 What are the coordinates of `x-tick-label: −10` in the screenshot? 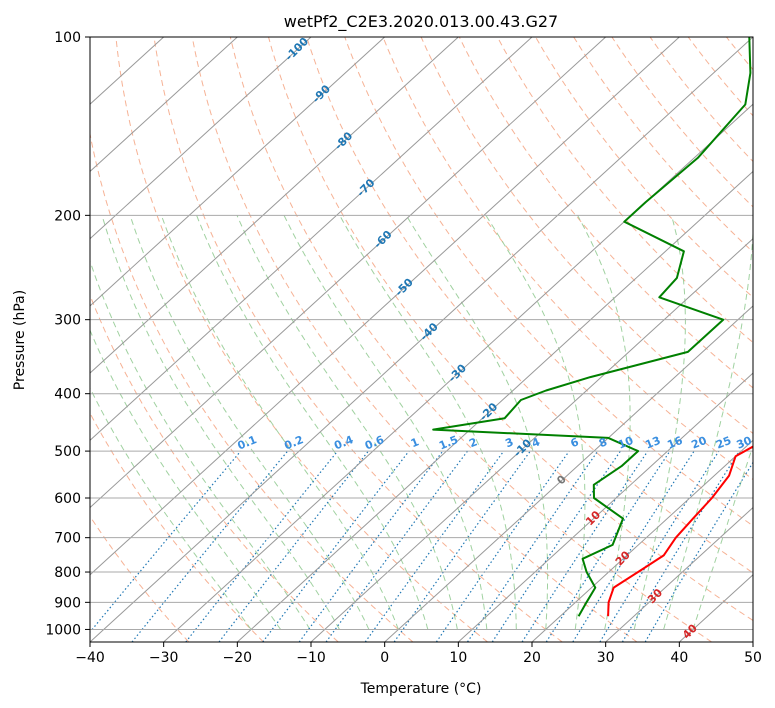 It's located at (311, 658).